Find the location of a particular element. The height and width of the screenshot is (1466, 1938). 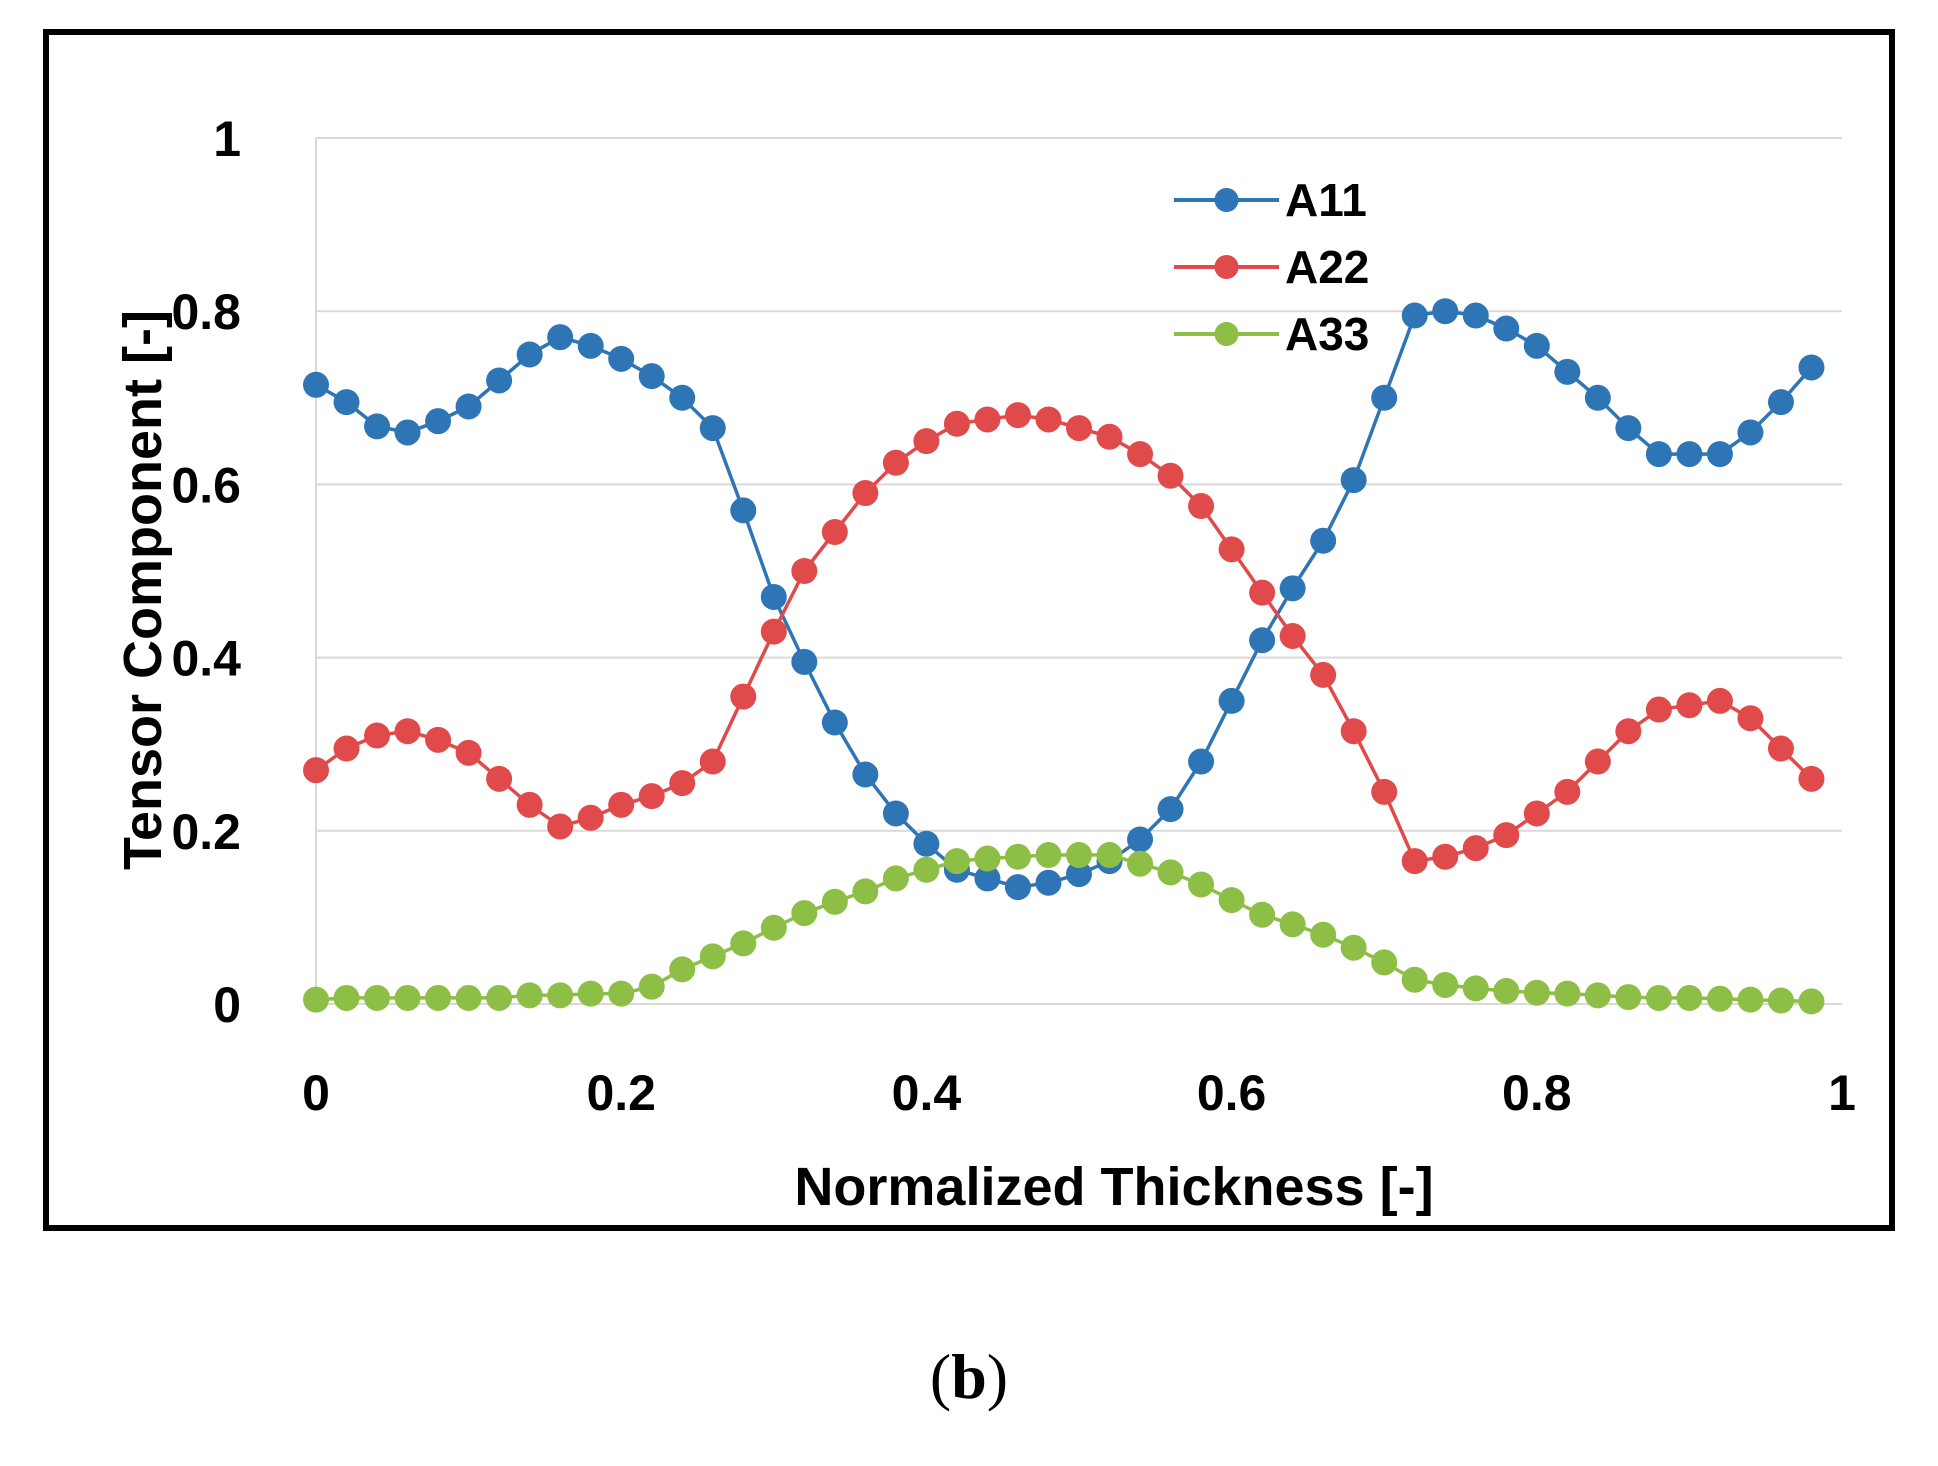

caption-close: ) is located at coordinates (997, 1376).